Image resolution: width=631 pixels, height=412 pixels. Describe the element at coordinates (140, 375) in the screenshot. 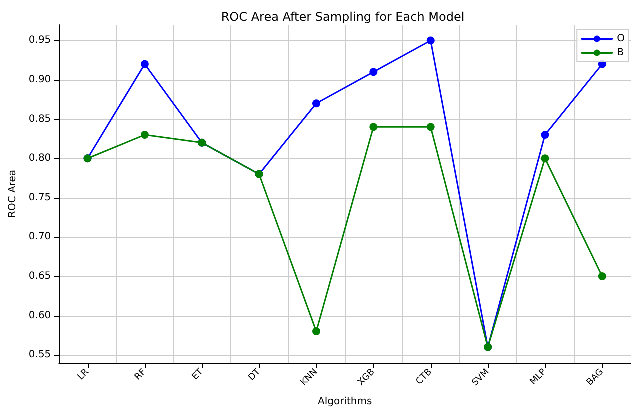

I see `x-tick-label: RF` at that location.